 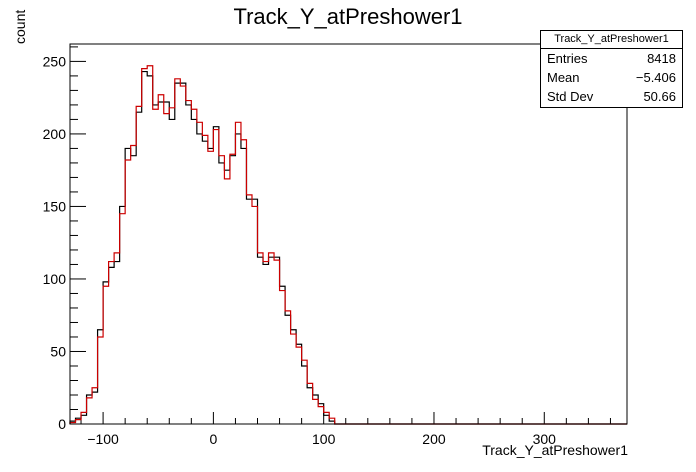 I want to click on x-tick-label: 100, so click(x=324, y=439).